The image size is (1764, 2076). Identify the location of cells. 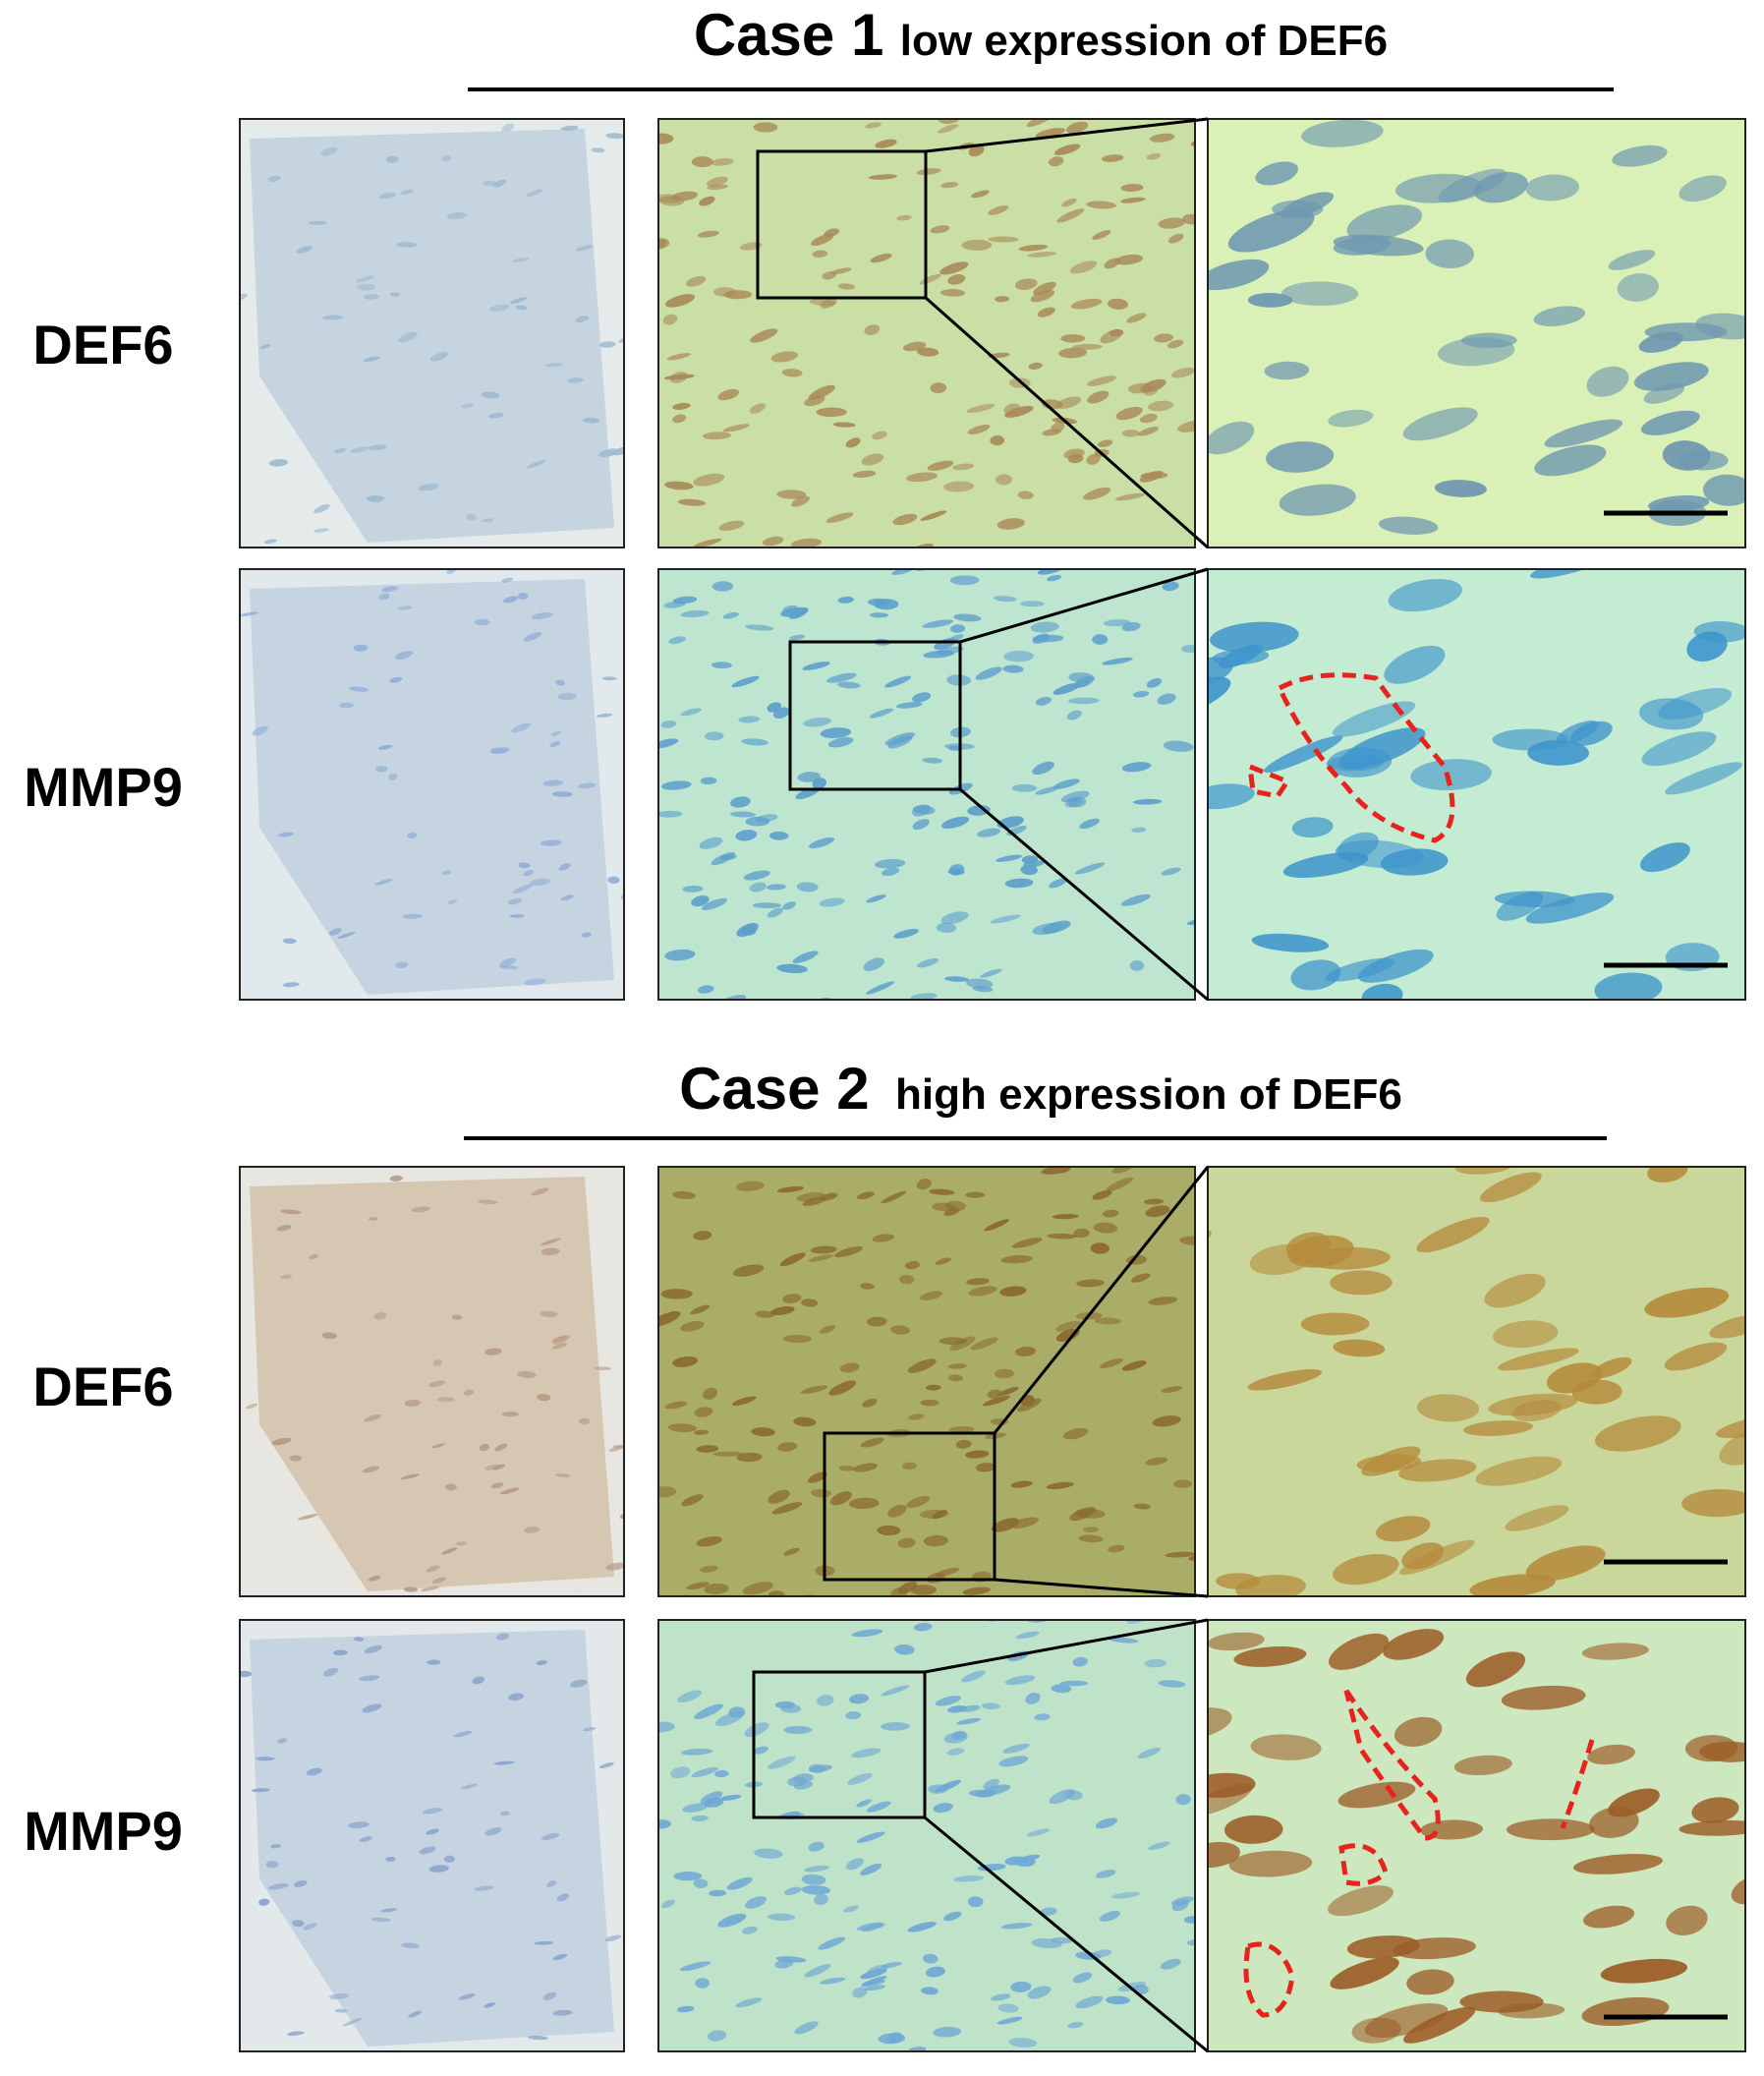
(432, 782).